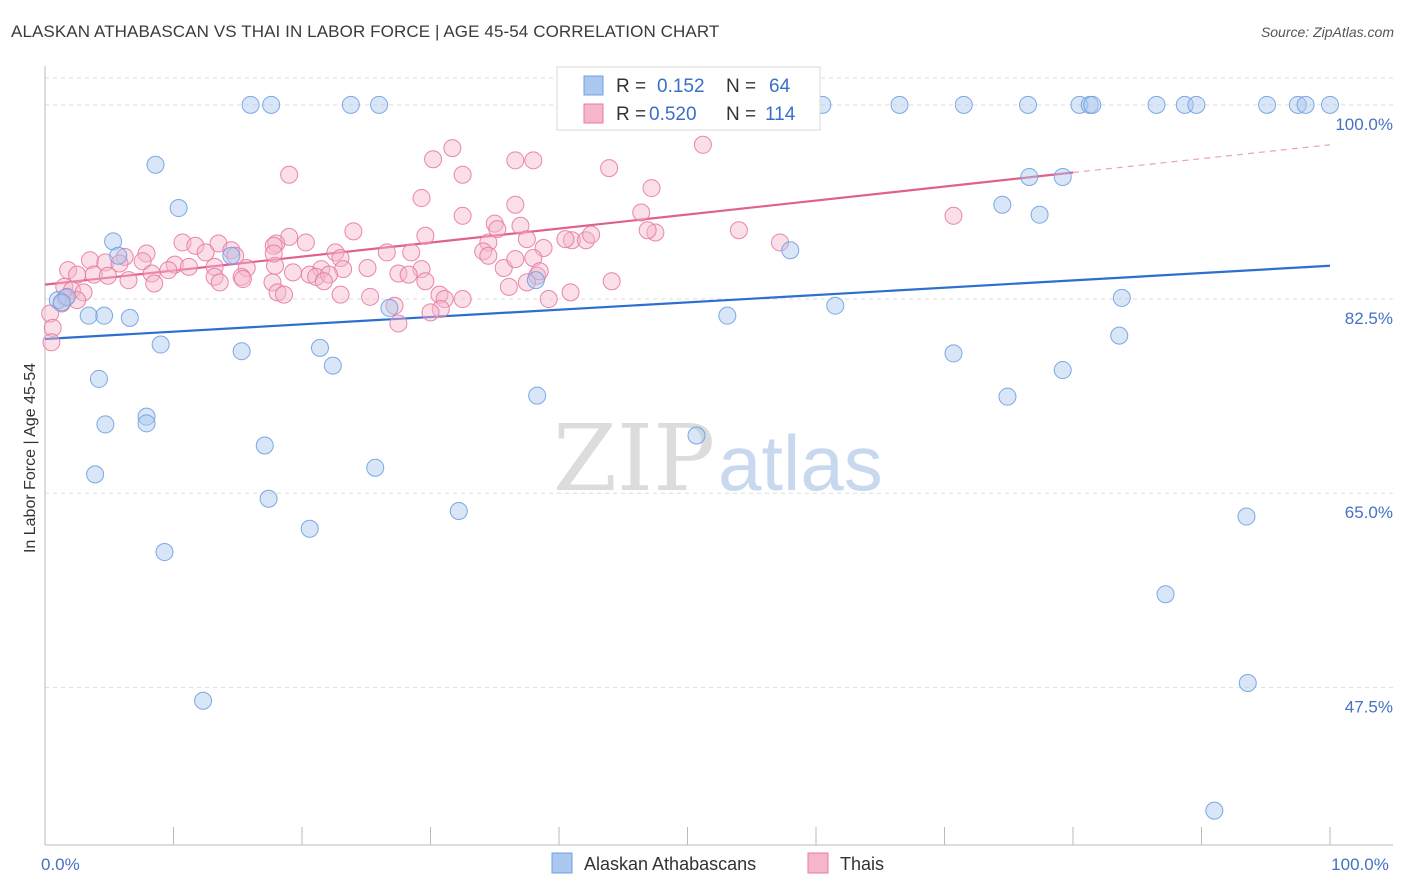 The height and width of the screenshot is (892, 1406). I want to click on x-tick-label-0: 0.0%, so click(60, 864).